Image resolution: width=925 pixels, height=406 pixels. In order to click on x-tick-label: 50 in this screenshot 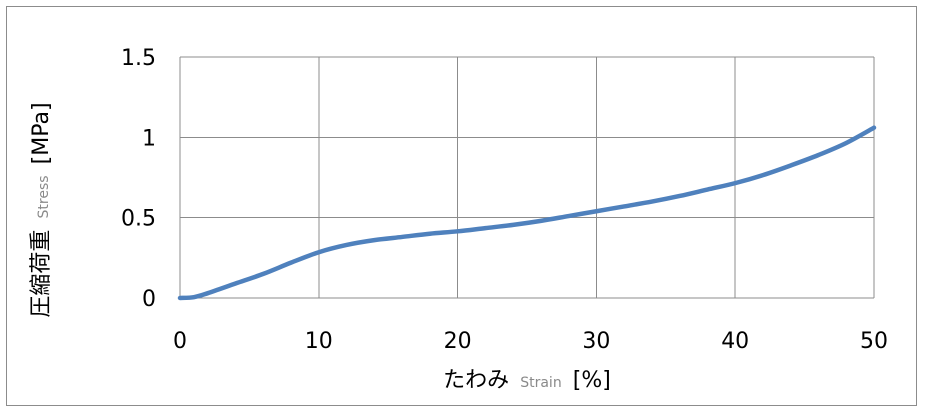, I will do `click(874, 341)`.